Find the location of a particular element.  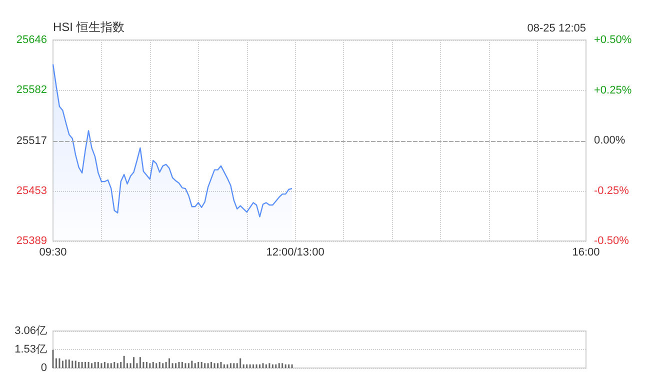

y-tick-label: 3.06亿 is located at coordinates (30, 331).